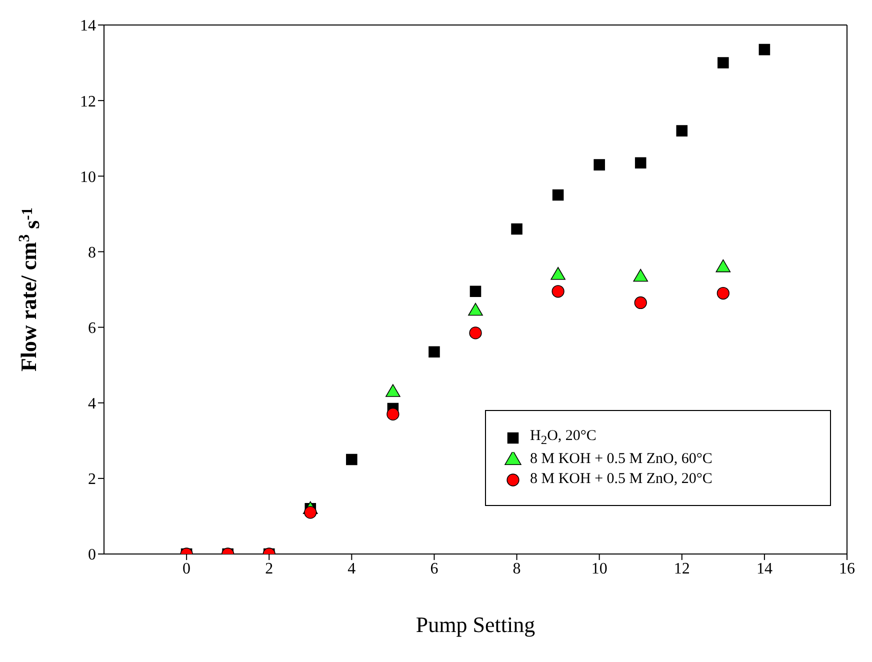 The image size is (872, 662). What do you see at coordinates (88, 26) in the screenshot?
I see `y-tick-label: 14` at bounding box center [88, 26].